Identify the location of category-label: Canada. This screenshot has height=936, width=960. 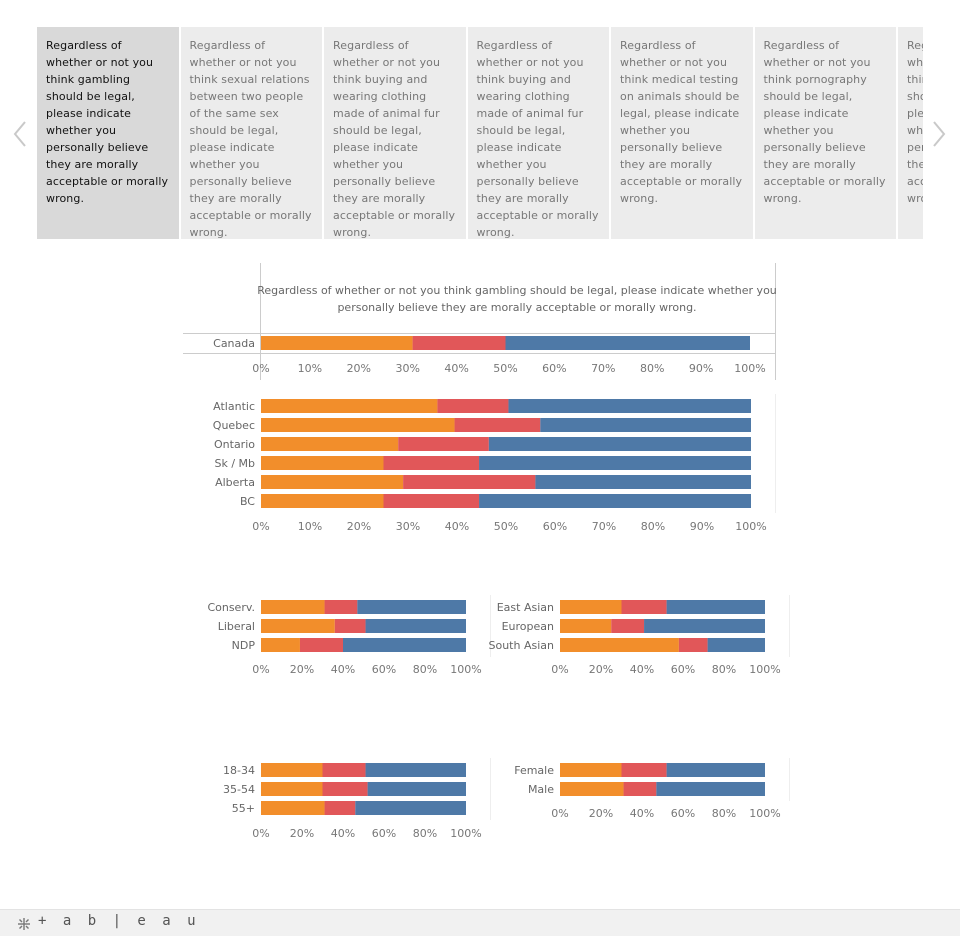
(234, 343).